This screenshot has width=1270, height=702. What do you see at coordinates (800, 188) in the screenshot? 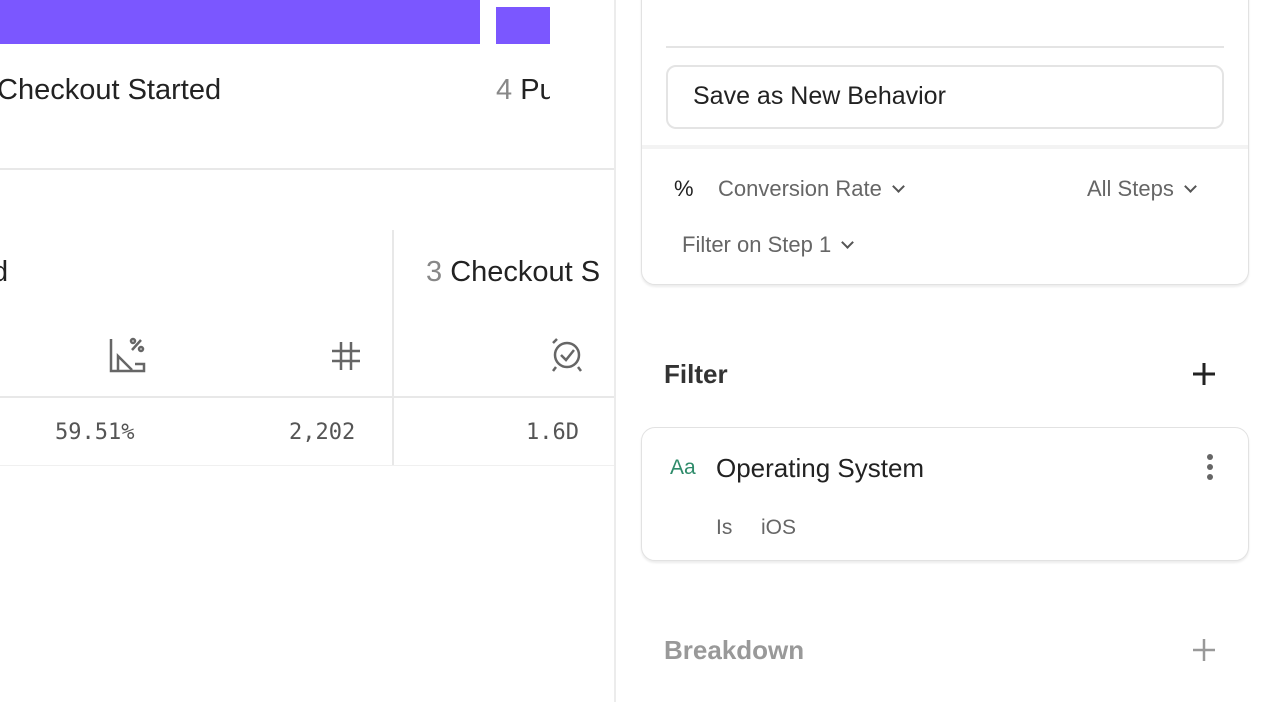
I see `metric-label: Conversion Rate` at bounding box center [800, 188].